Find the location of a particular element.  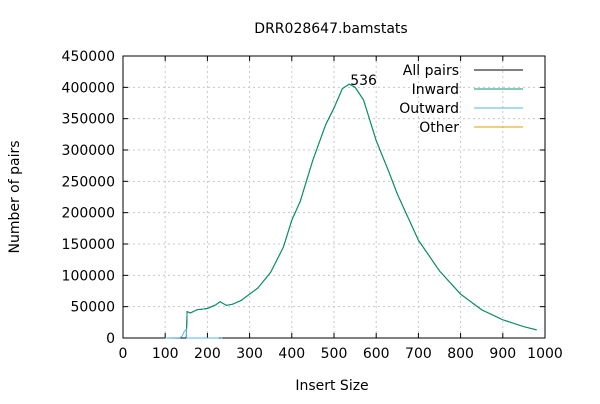

y-tick-label: 200000 is located at coordinates (88, 214).